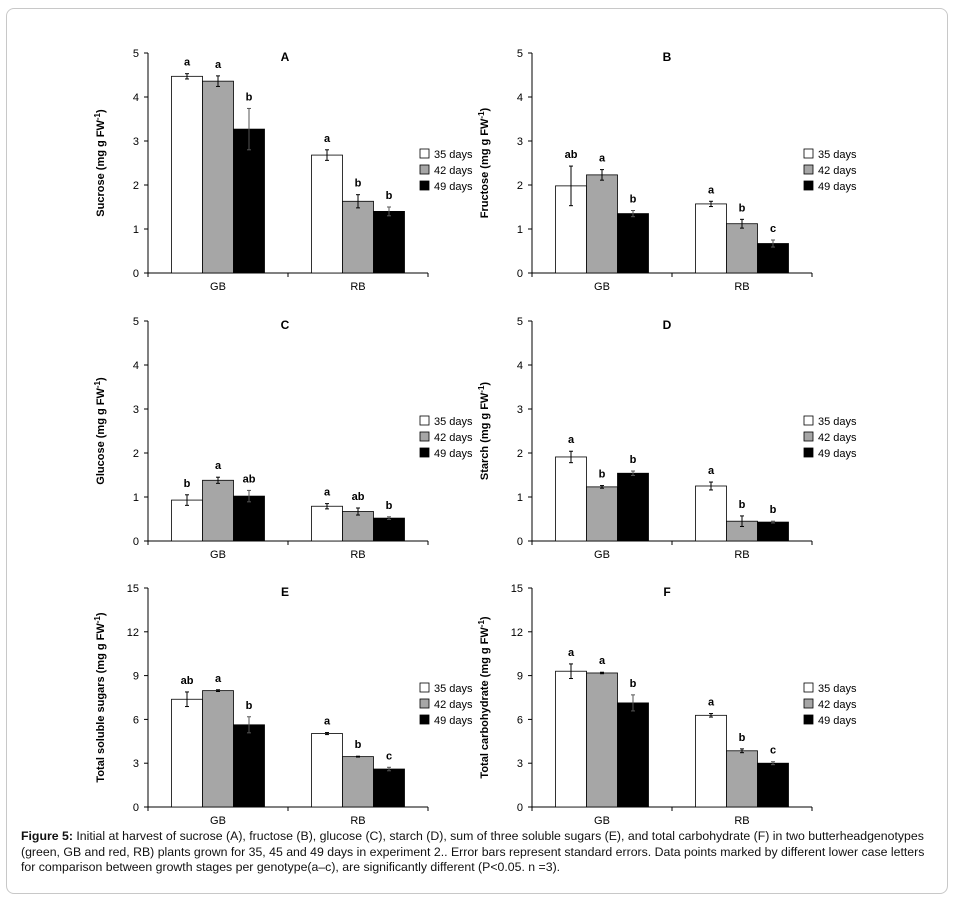 The width and height of the screenshot is (958, 904). I want to click on panel-letter: E, so click(285, 592).